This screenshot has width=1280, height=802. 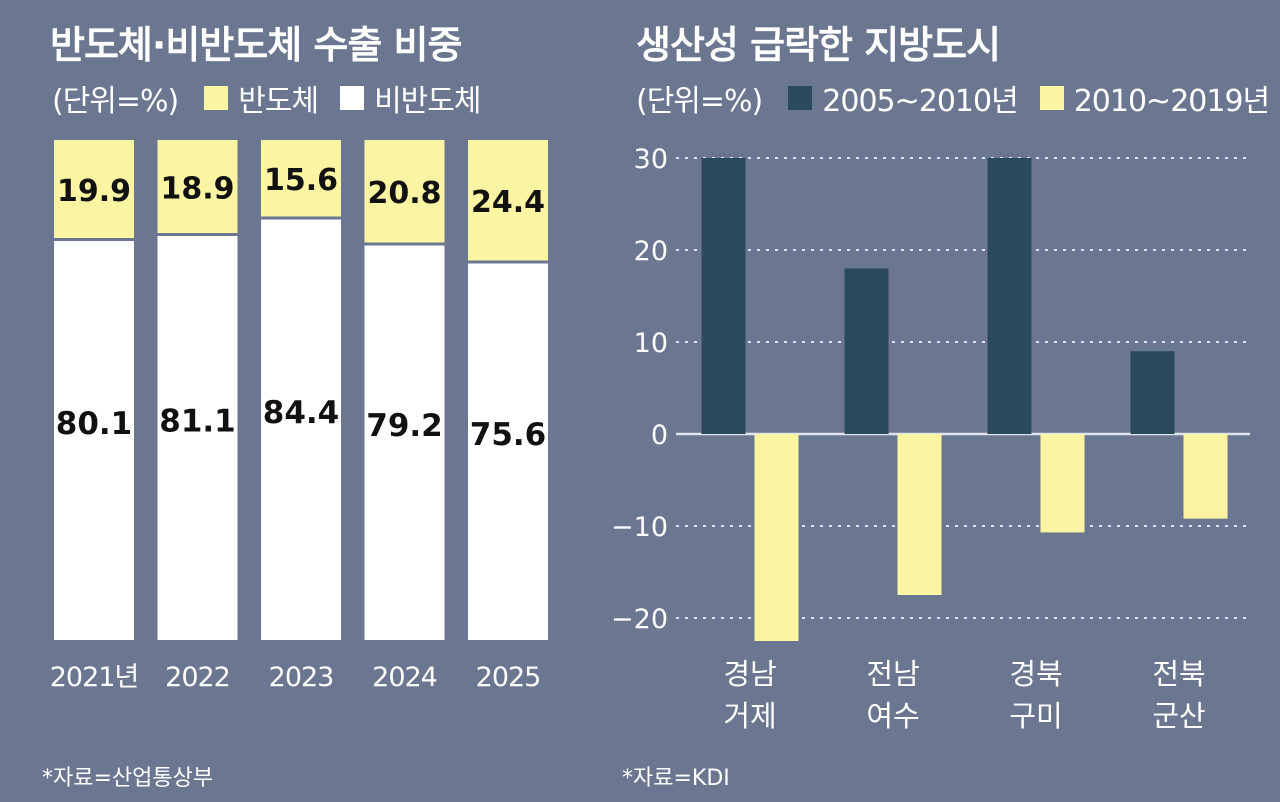 What do you see at coordinates (892, 674) in the screenshot?
I see `category-label-line1-1: 전남` at bounding box center [892, 674].